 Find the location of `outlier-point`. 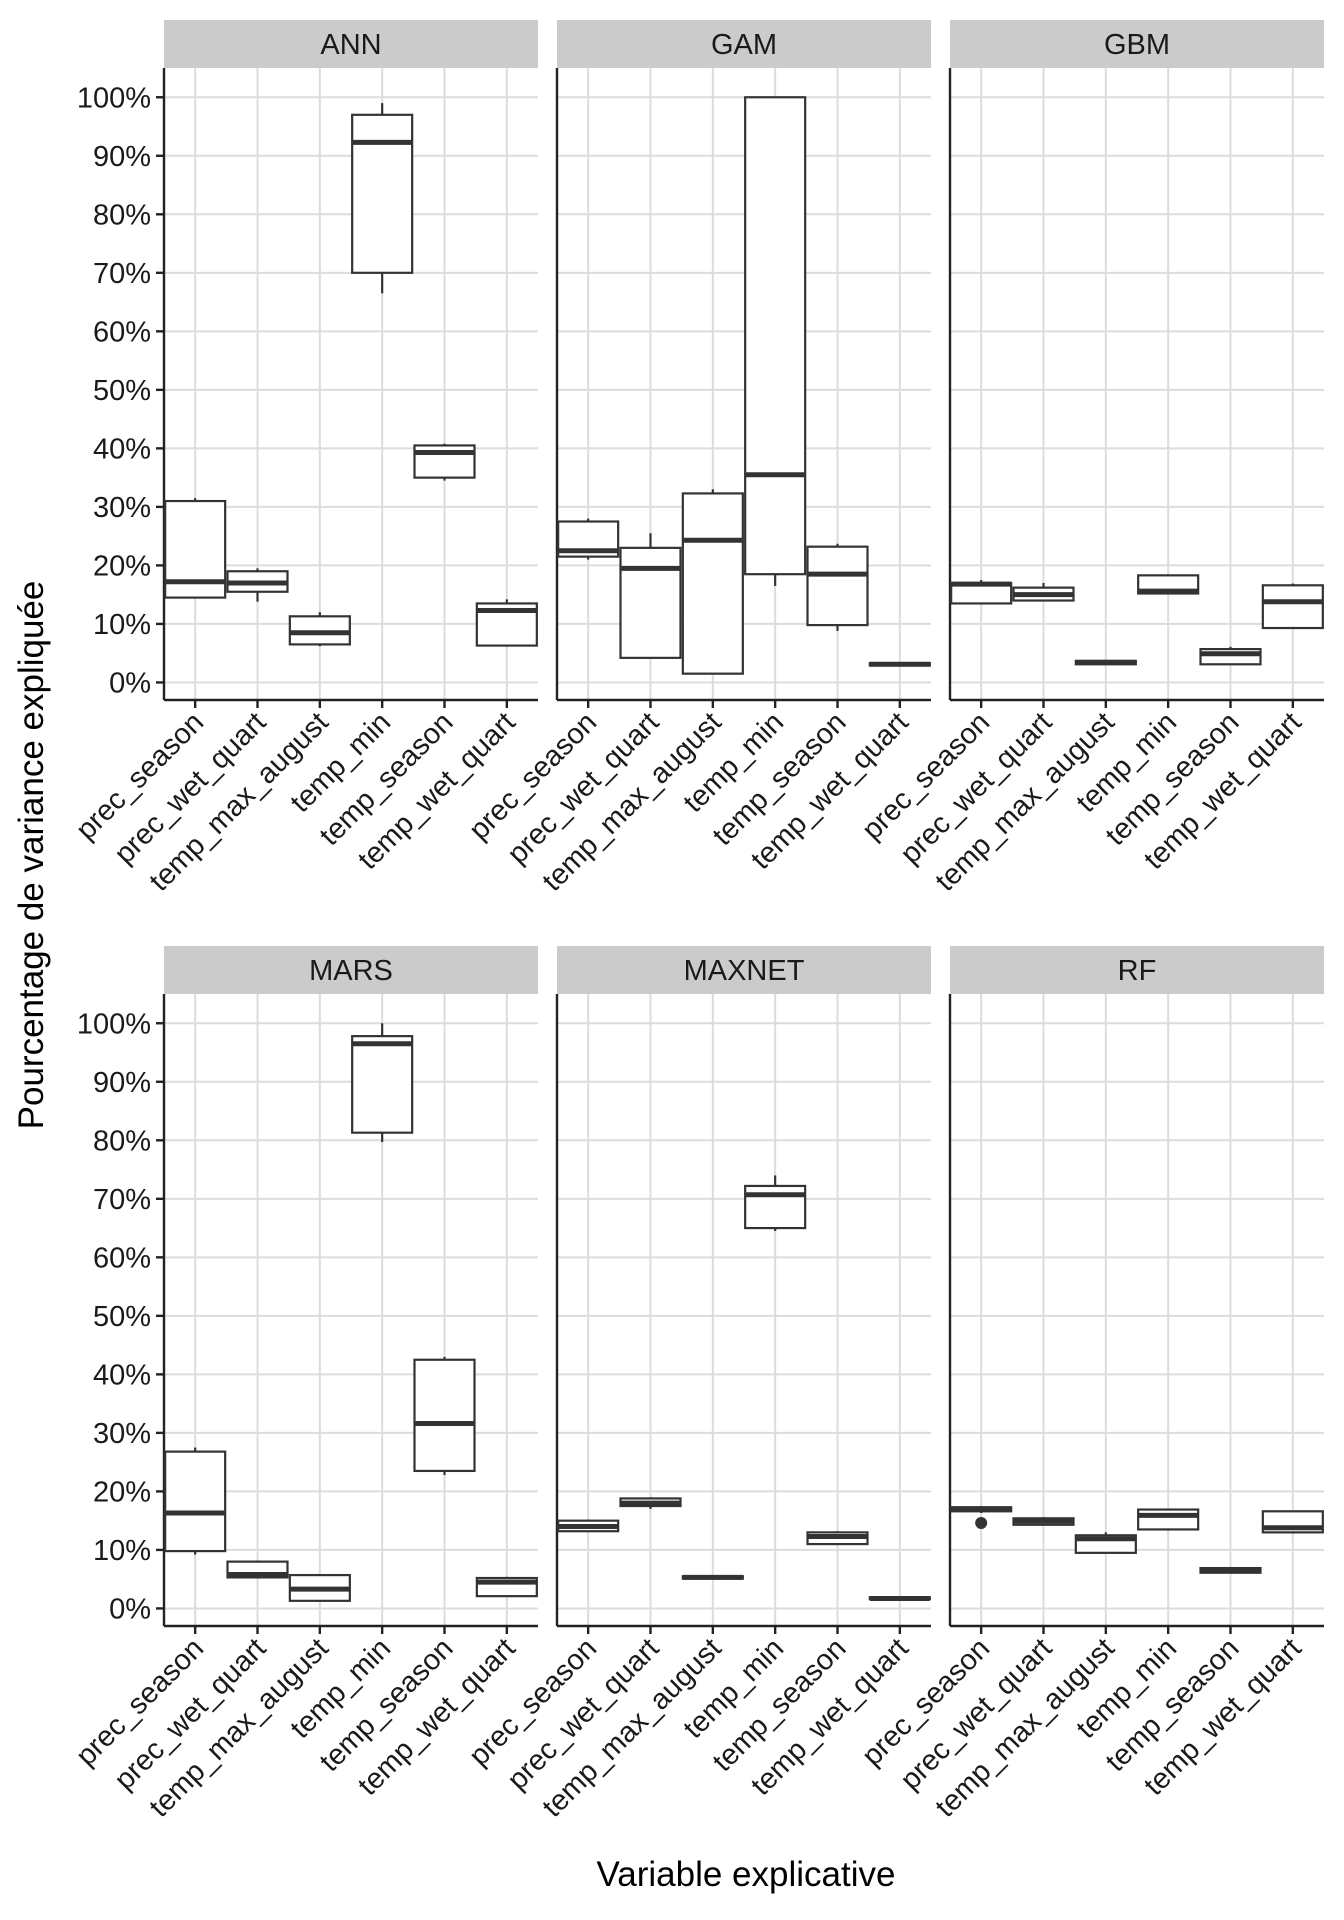

outlier-point is located at coordinates (981, 1523).